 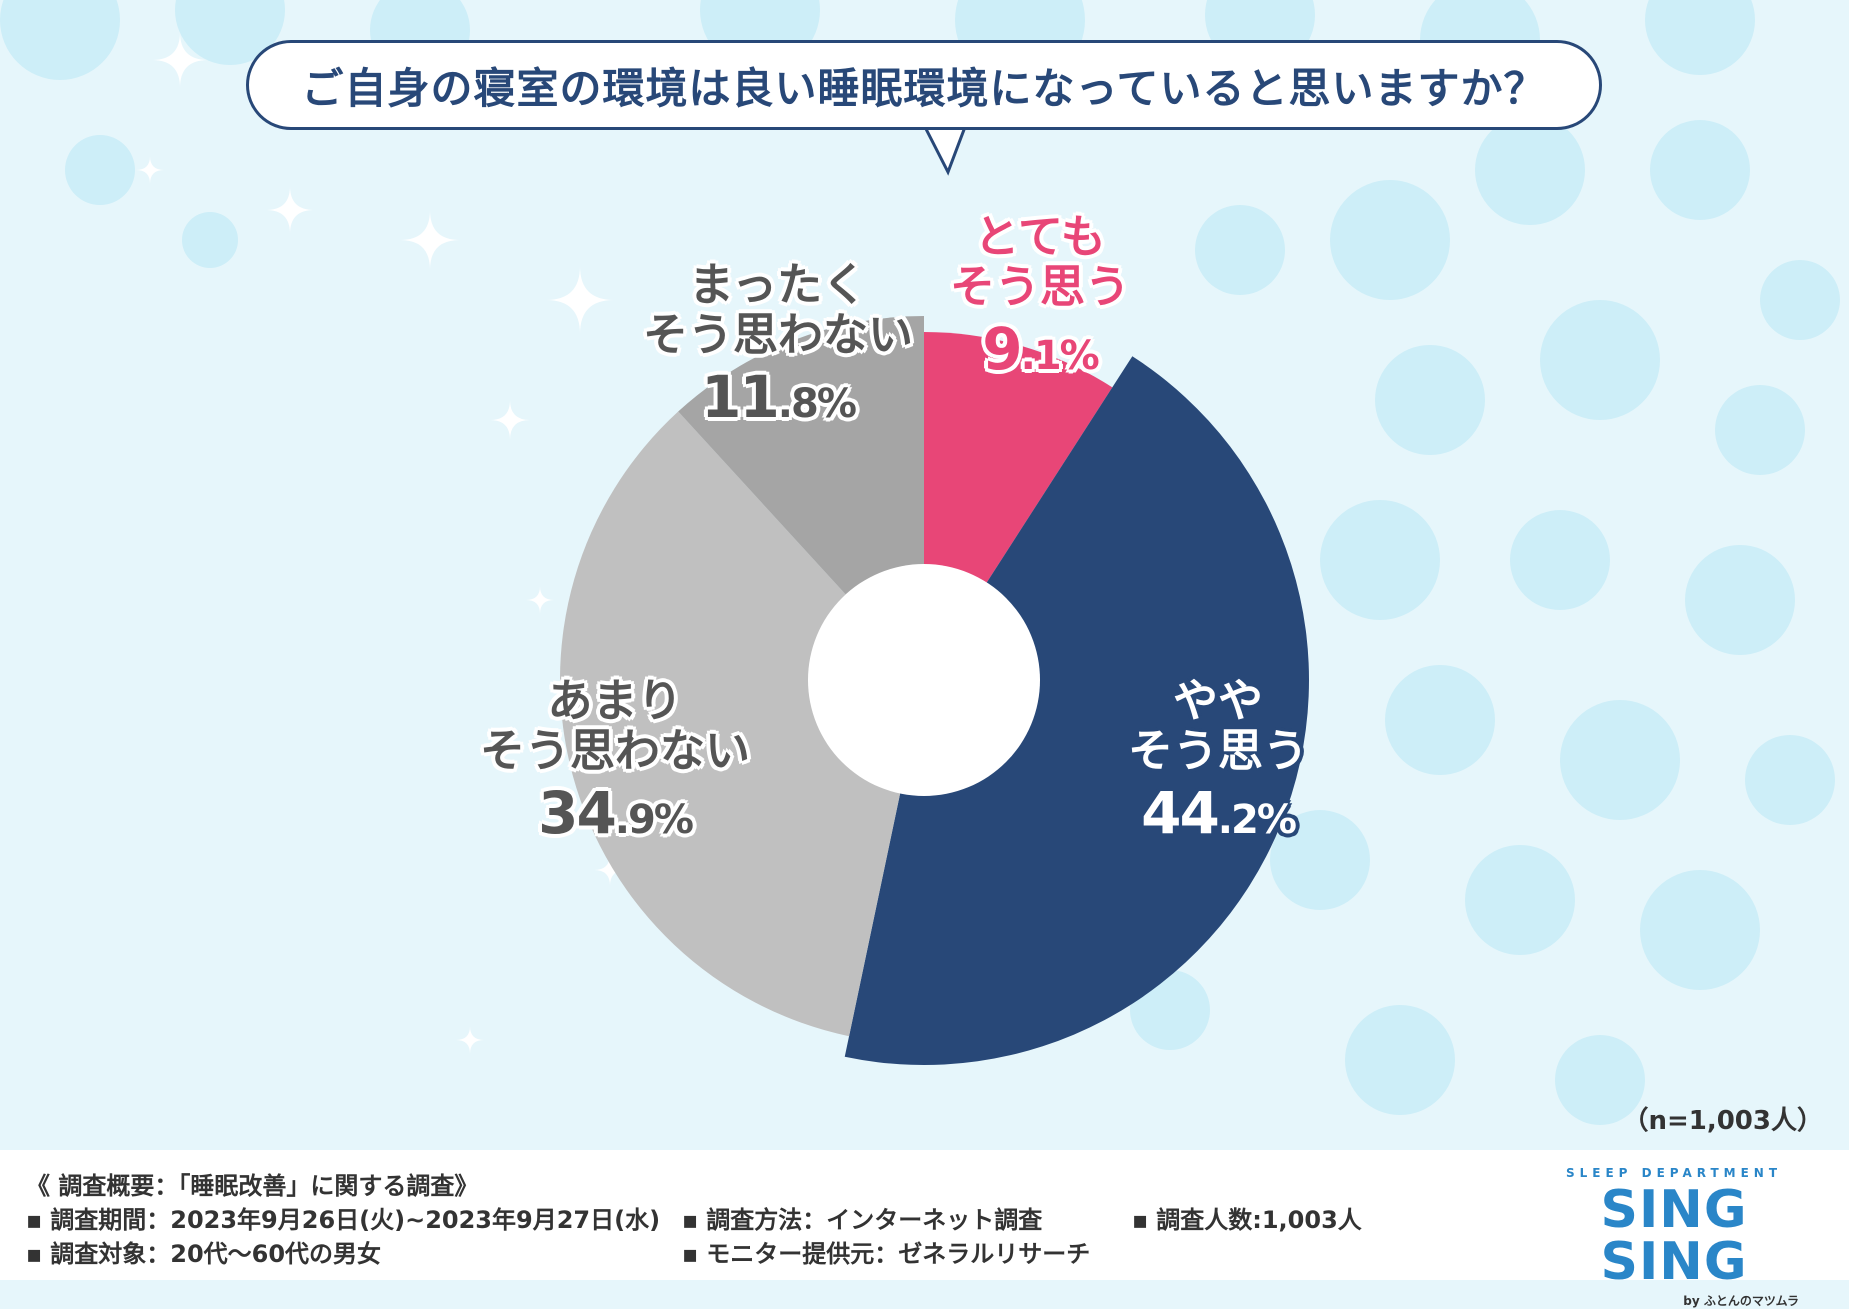 I want to click on label-yaya-sou-omou: やや そう思う 44.2%, so click(x=1218, y=760).